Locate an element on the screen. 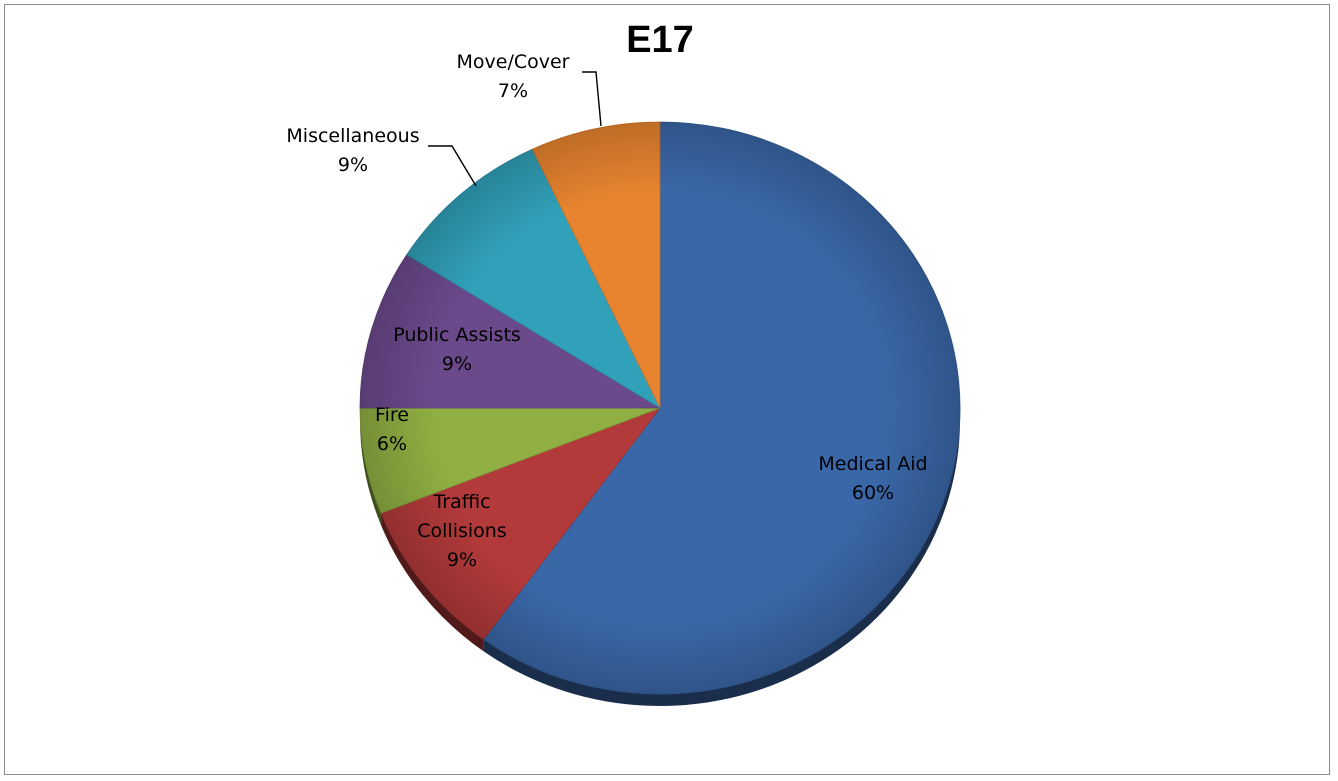 The image size is (1338, 781). leader-line-miscellaneous is located at coordinates (452, 166).